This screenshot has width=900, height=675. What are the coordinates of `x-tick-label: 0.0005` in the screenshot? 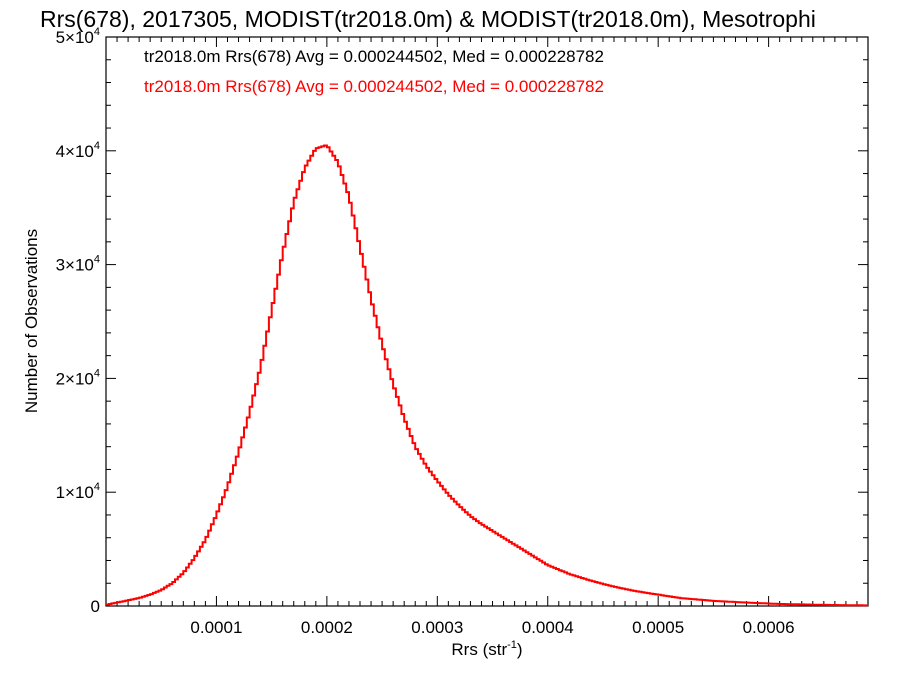 It's located at (658, 627).